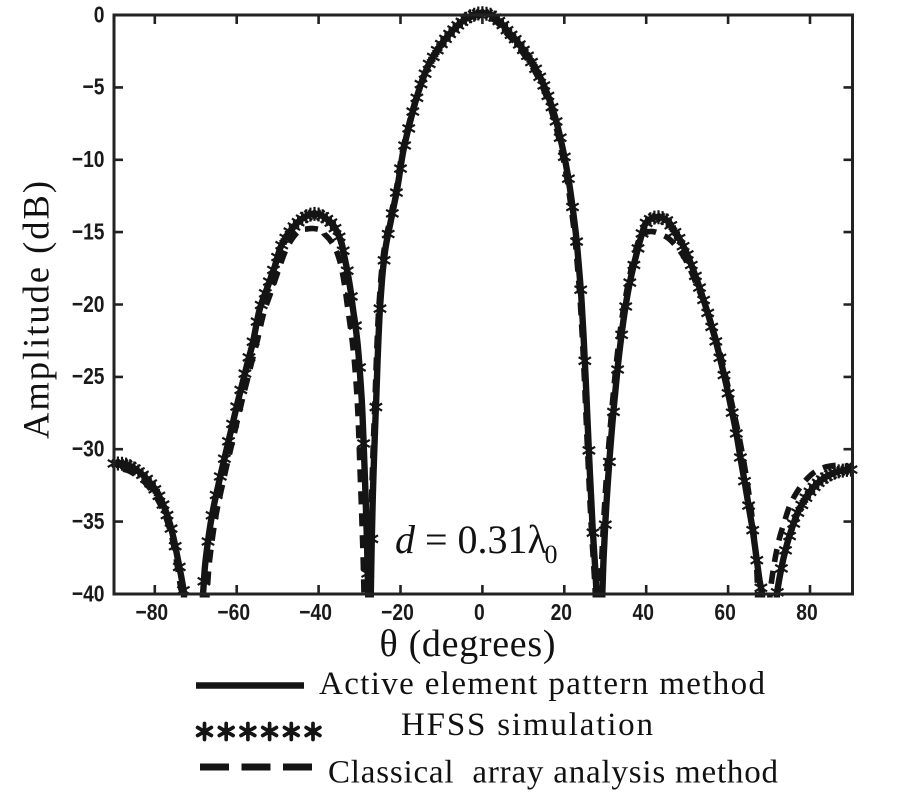  What do you see at coordinates (553, 773) in the screenshot?
I see `svg-text:Classical array analysis meth: Classical array analysis method` at bounding box center [553, 773].